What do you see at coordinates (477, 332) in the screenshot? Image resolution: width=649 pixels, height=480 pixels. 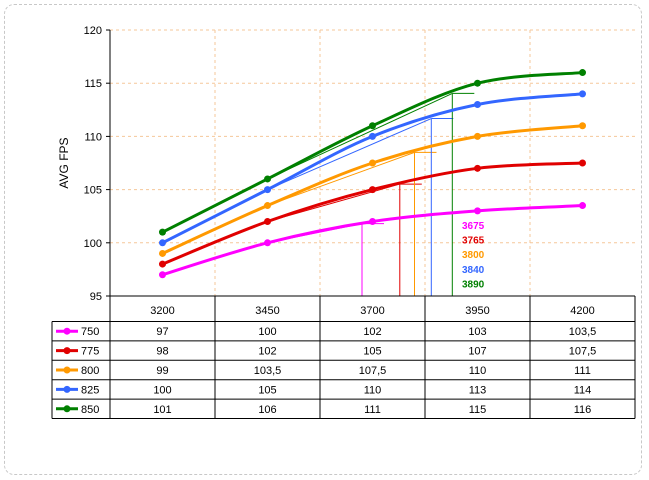 I see `table-cell-750: 103` at bounding box center [477, 332].